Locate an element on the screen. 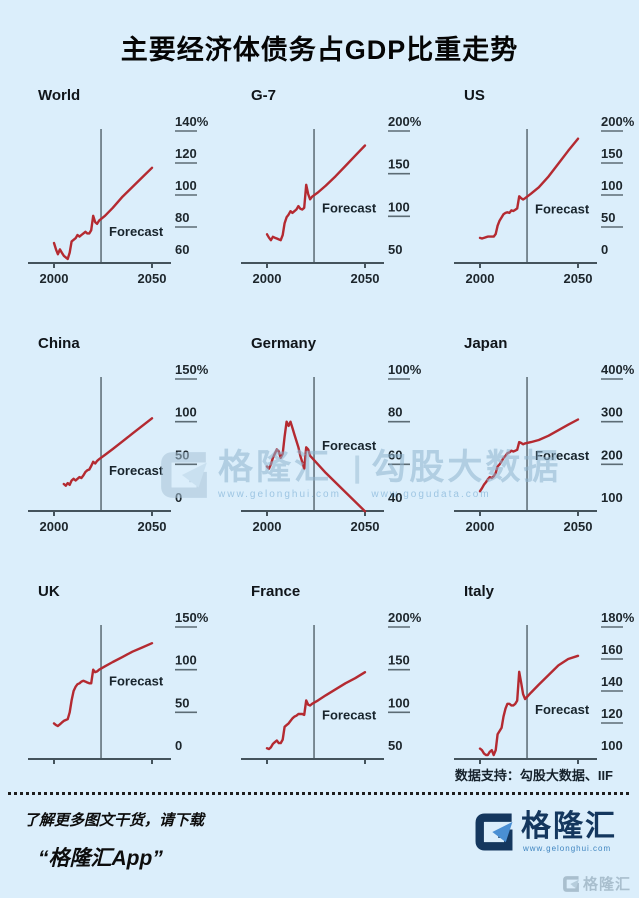  chart-cell-us: US 2000 2050 200% 150 100 50 0 Forecast is located at coordinates (532, 198).